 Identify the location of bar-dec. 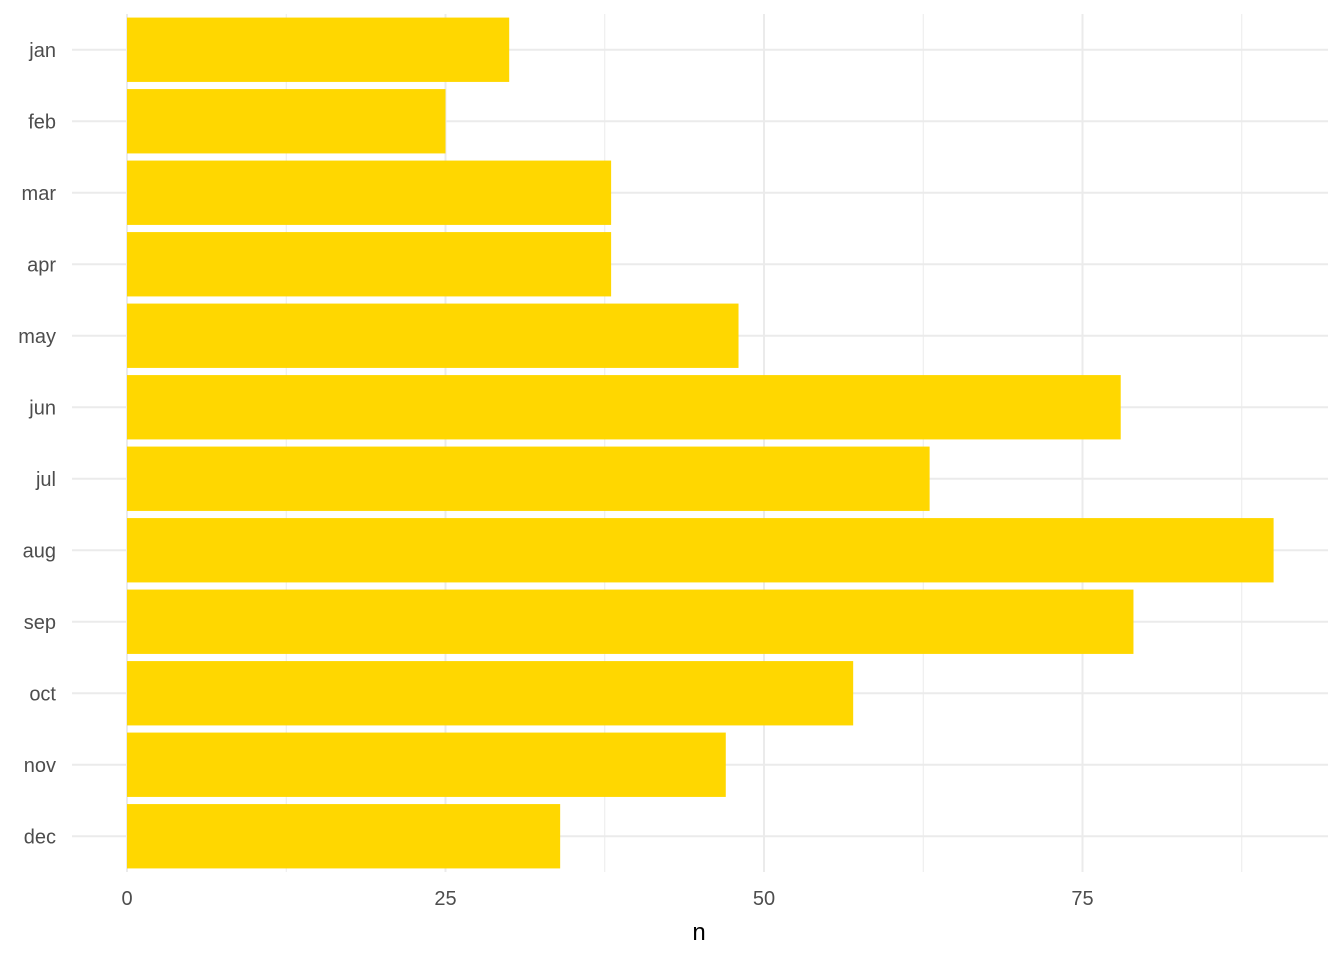
(344, 836).